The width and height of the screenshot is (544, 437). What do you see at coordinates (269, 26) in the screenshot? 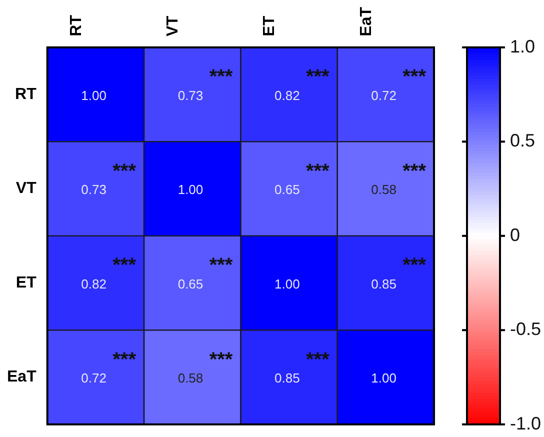
I see `x-tick-label: ET` at bounding box center [269, 26].